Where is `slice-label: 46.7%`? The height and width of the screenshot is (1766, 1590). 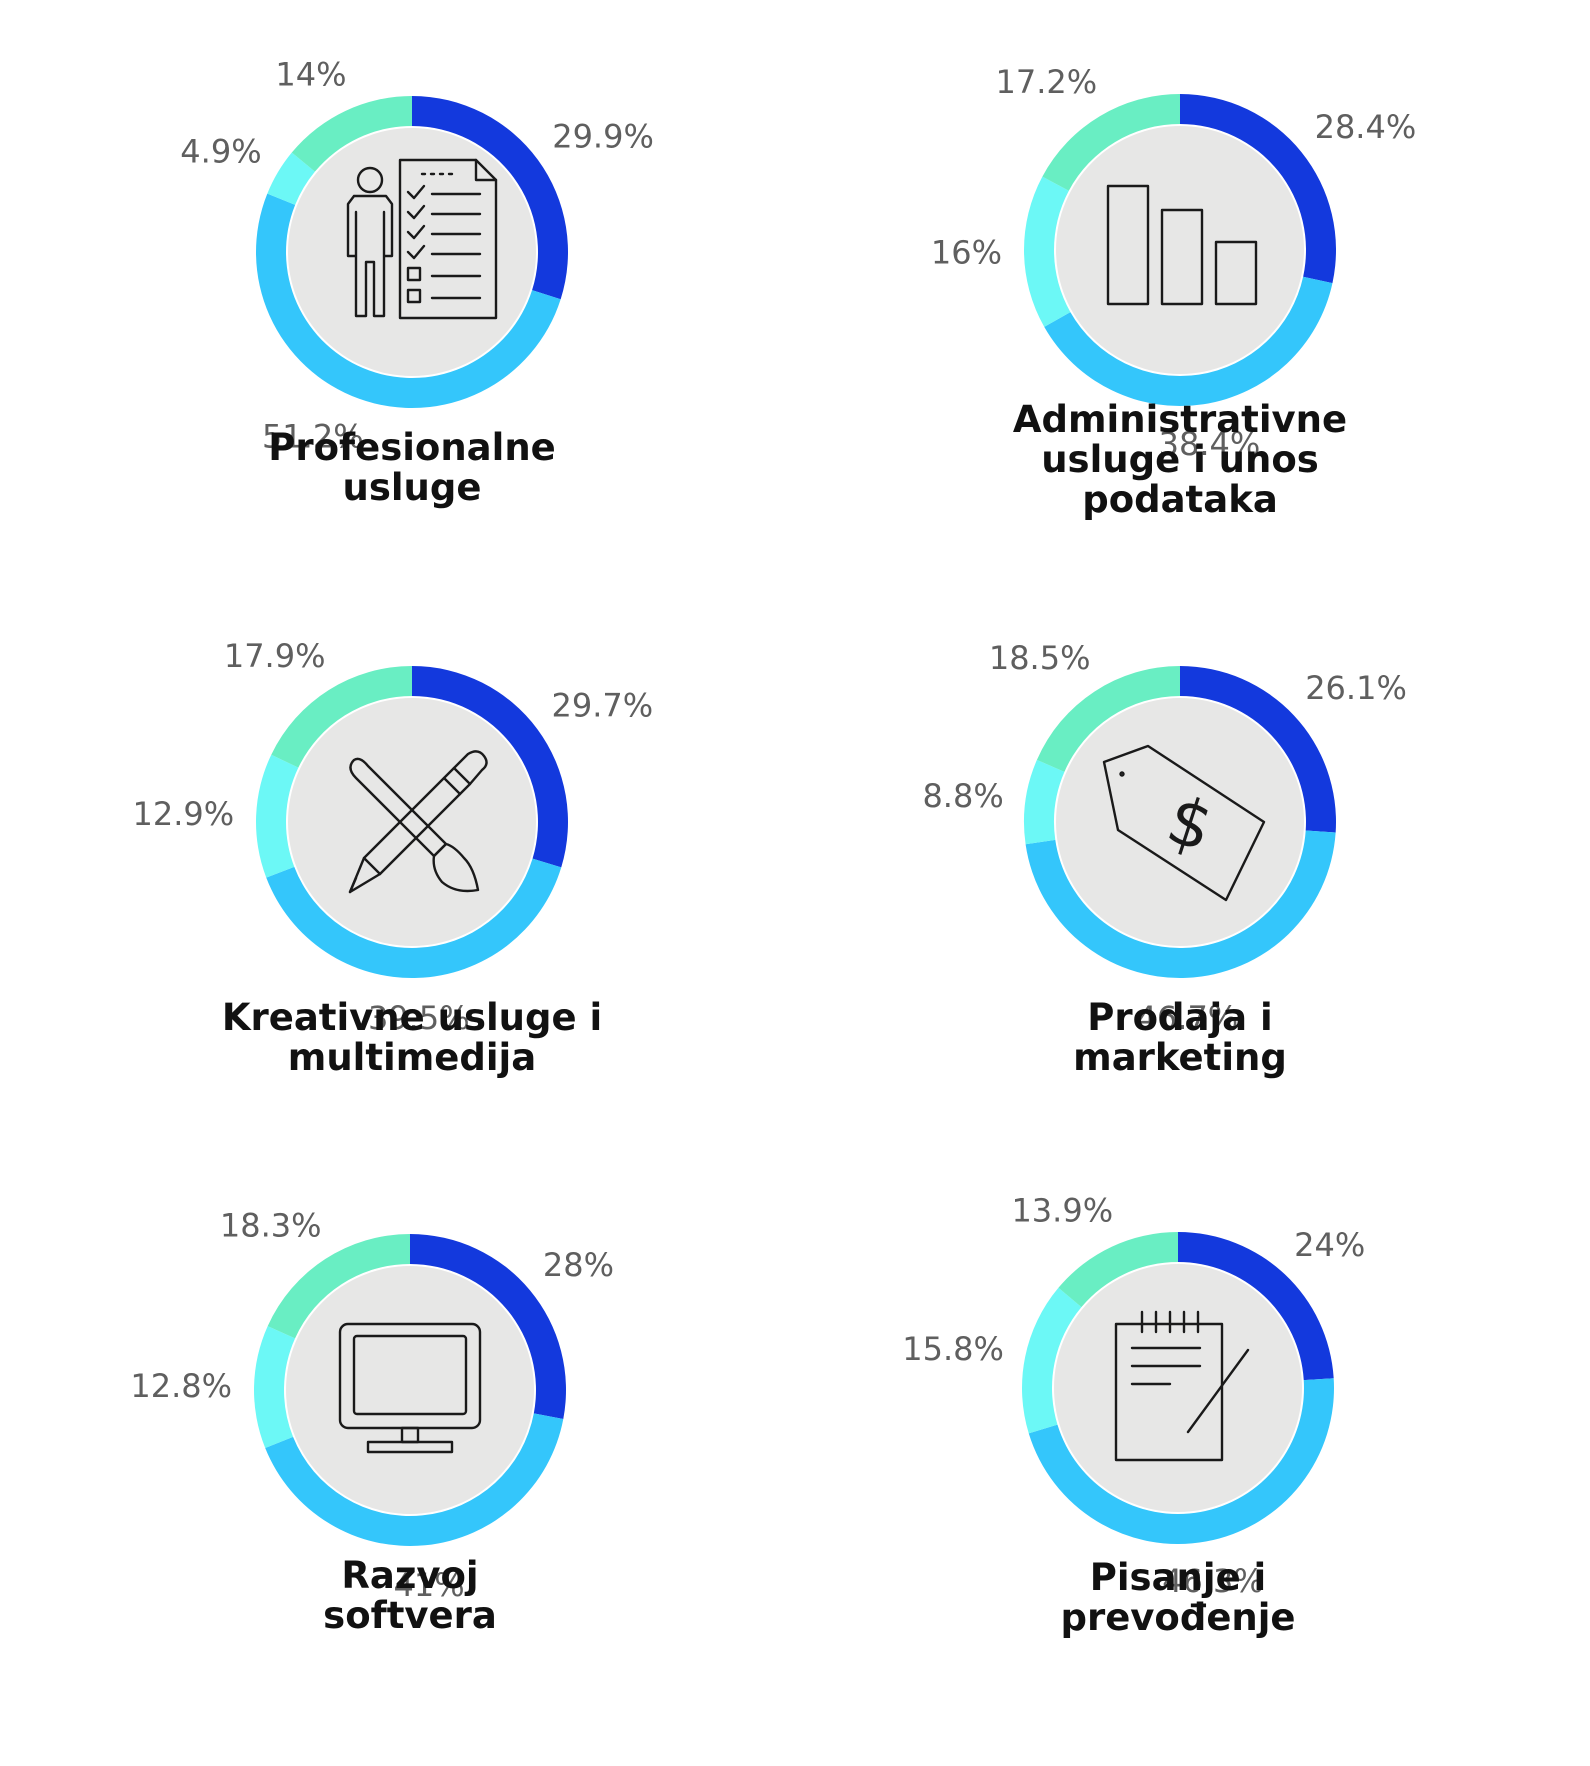
slice-label: 46.7% is located at coordinates (1188, 1018).